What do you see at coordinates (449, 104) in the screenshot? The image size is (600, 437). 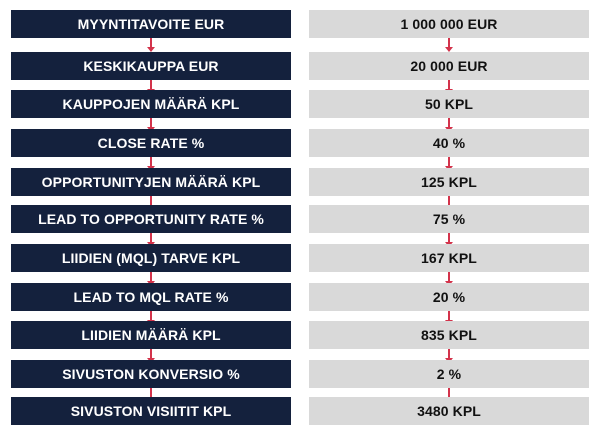 I see `value-deal-count: 50 KPL` at bounding box center [449, 104].